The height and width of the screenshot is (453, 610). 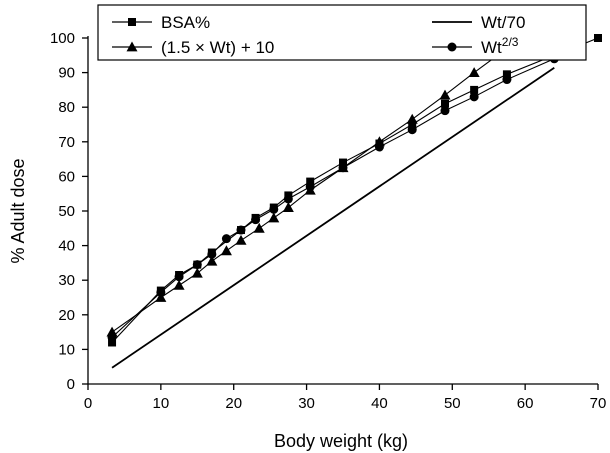 I want to click on y-tick-label: 100, so click(x=62, y=38).